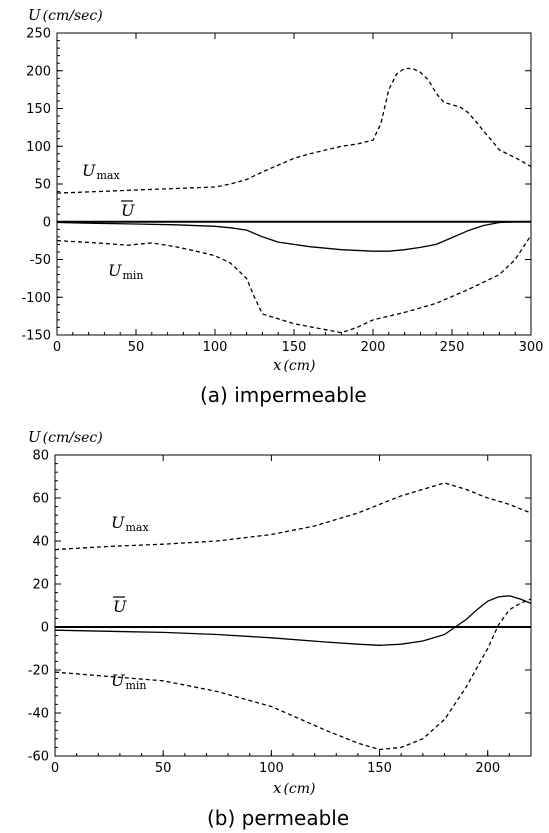 This screenshot has height=833, width=549. I want to click on y-tick-label: 50, so click(42, 185).